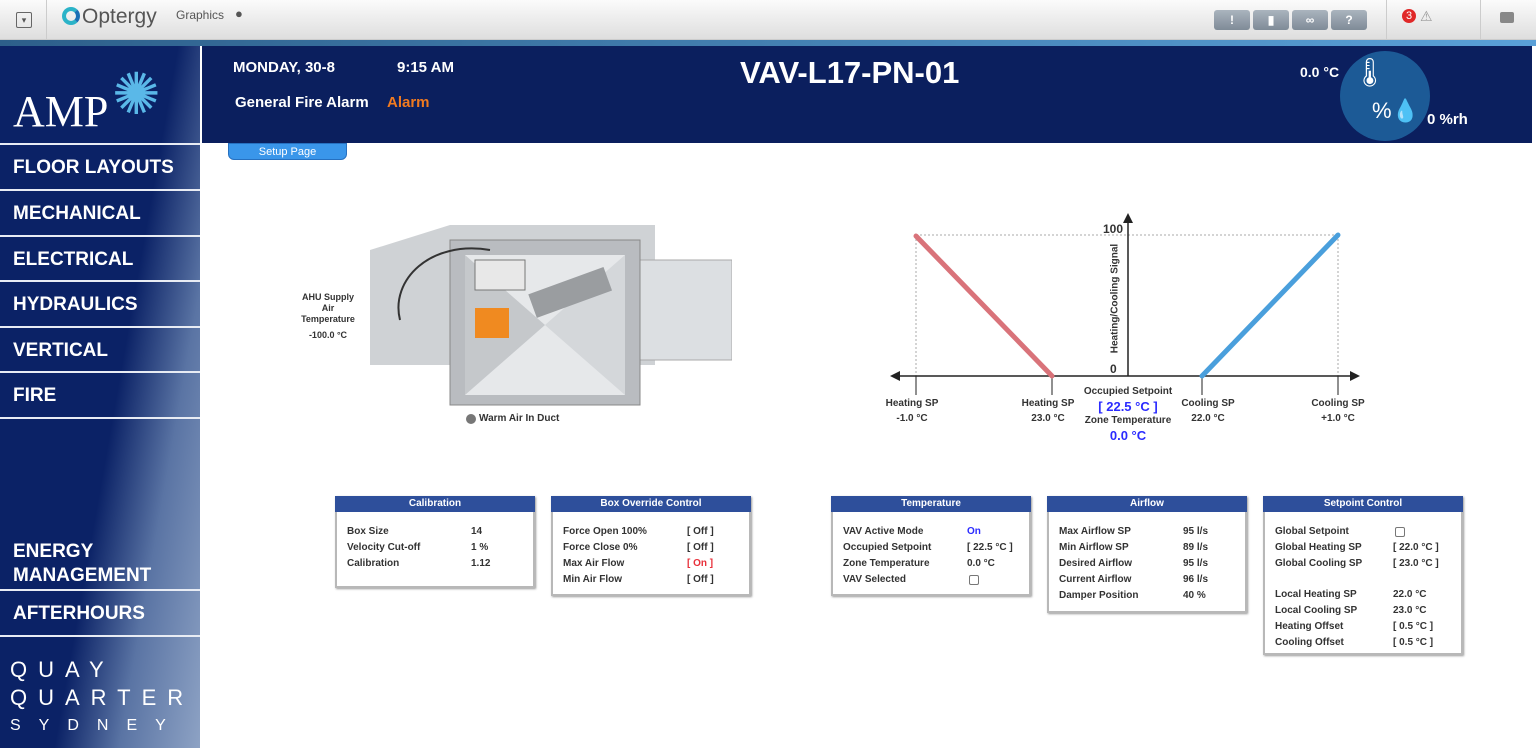  Describe the element at coordinates (1316, 610) in the screenshot. I see `row-label: Local Cooling SP` at that location.